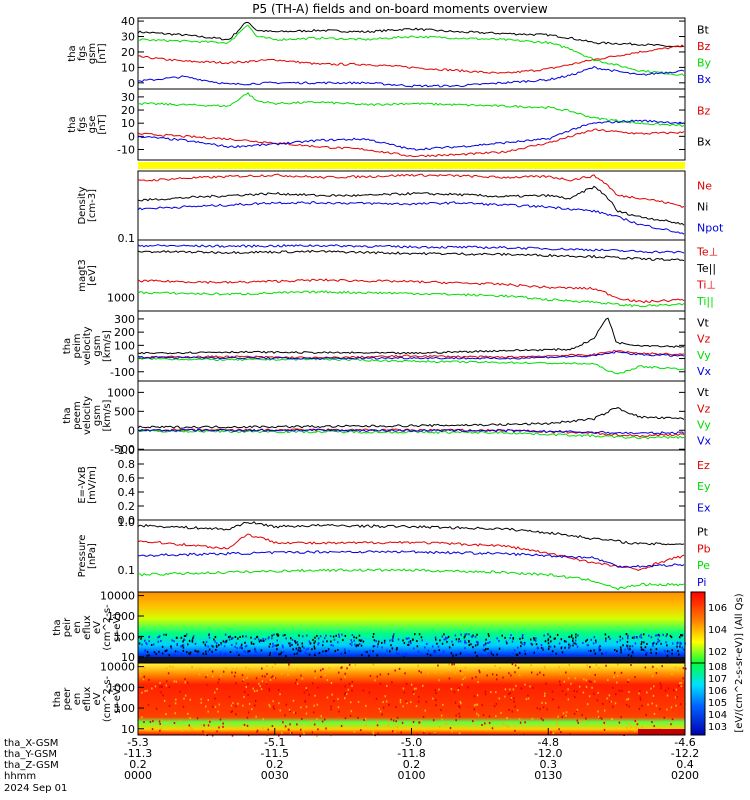 This screenshot has height=800, width=750. I want to click on legend-Bx: Bx, so click(704, 141).